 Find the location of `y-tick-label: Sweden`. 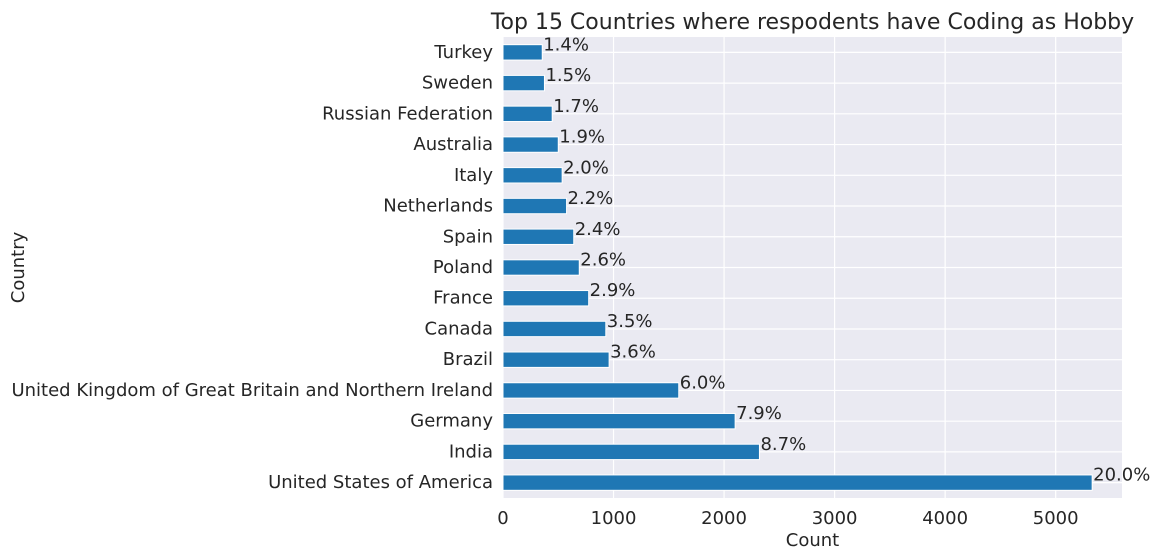

y-tick-label: Sweden is located at coordinates (457, 83).